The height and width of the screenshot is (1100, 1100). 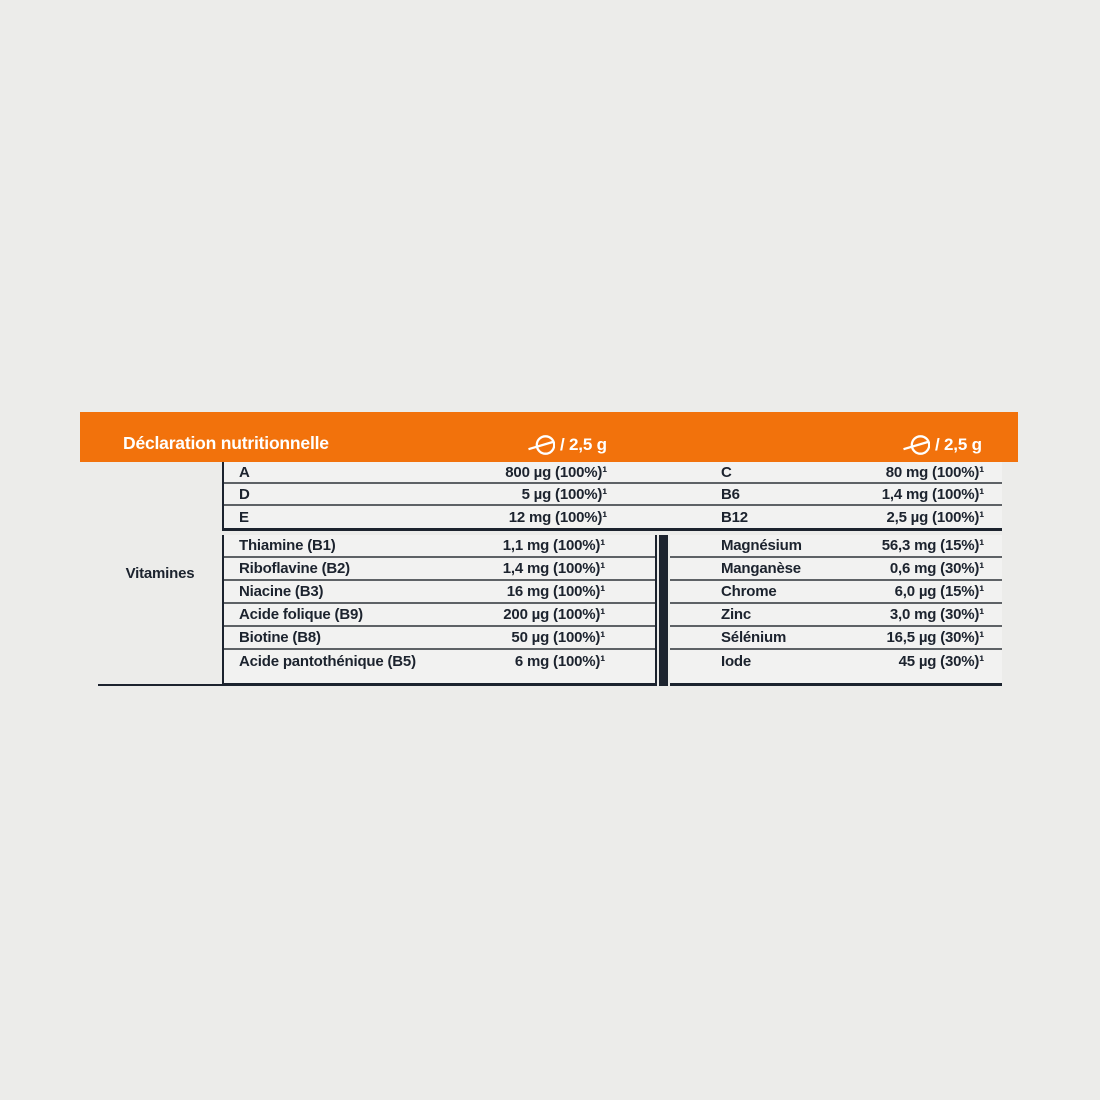 I want to click on nutrient-value: 16 mg (100%)¹, so click(x=555, y=591).